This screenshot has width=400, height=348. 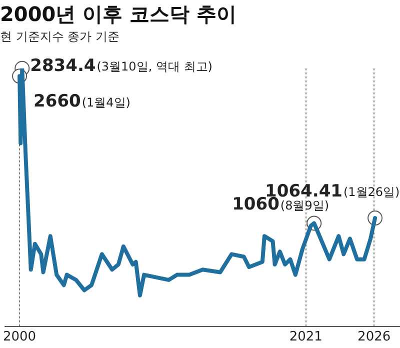 I want to click on x-tick-label: 2021, so click(x=305, y=337).